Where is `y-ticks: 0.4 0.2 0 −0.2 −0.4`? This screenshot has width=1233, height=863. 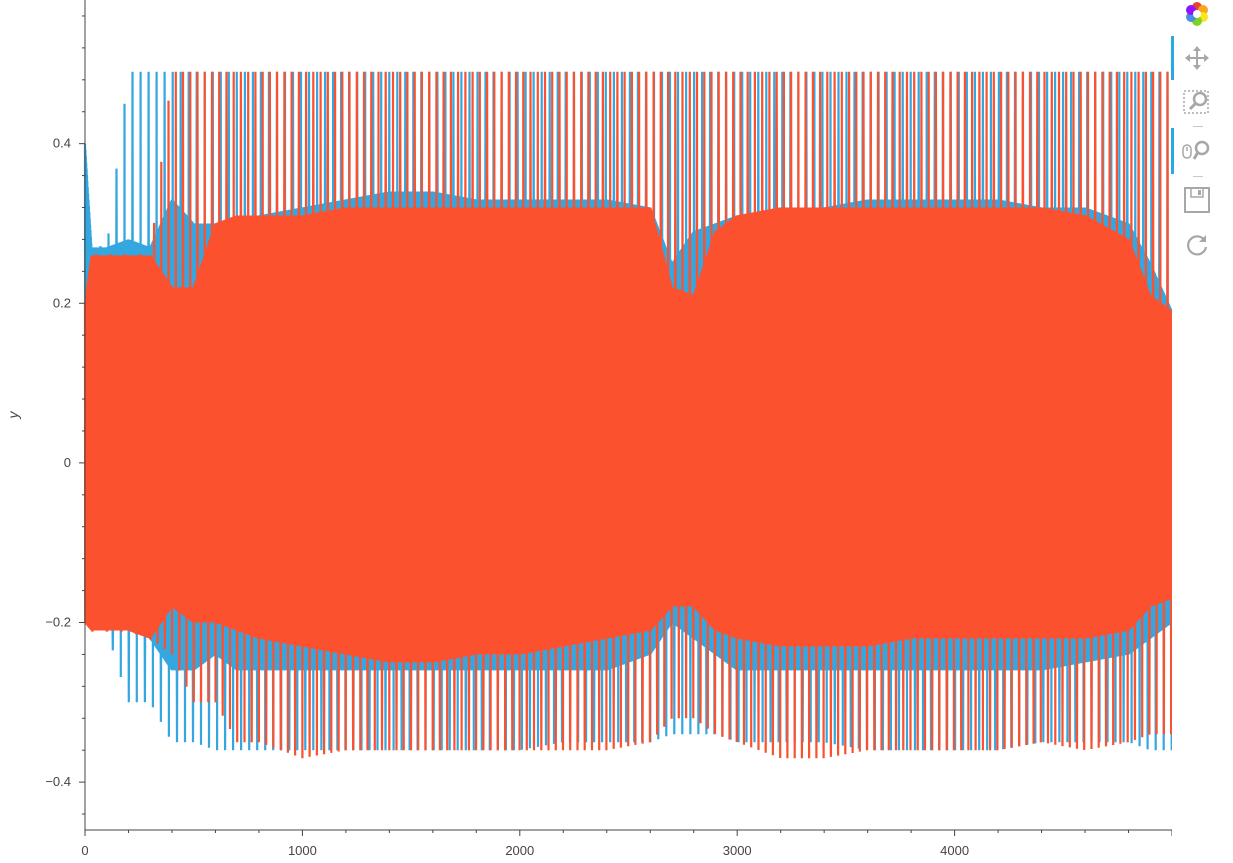 y-ticks: 0.4 0.2 0 −0.2 −0.4 is located at coordinates (65, 415).